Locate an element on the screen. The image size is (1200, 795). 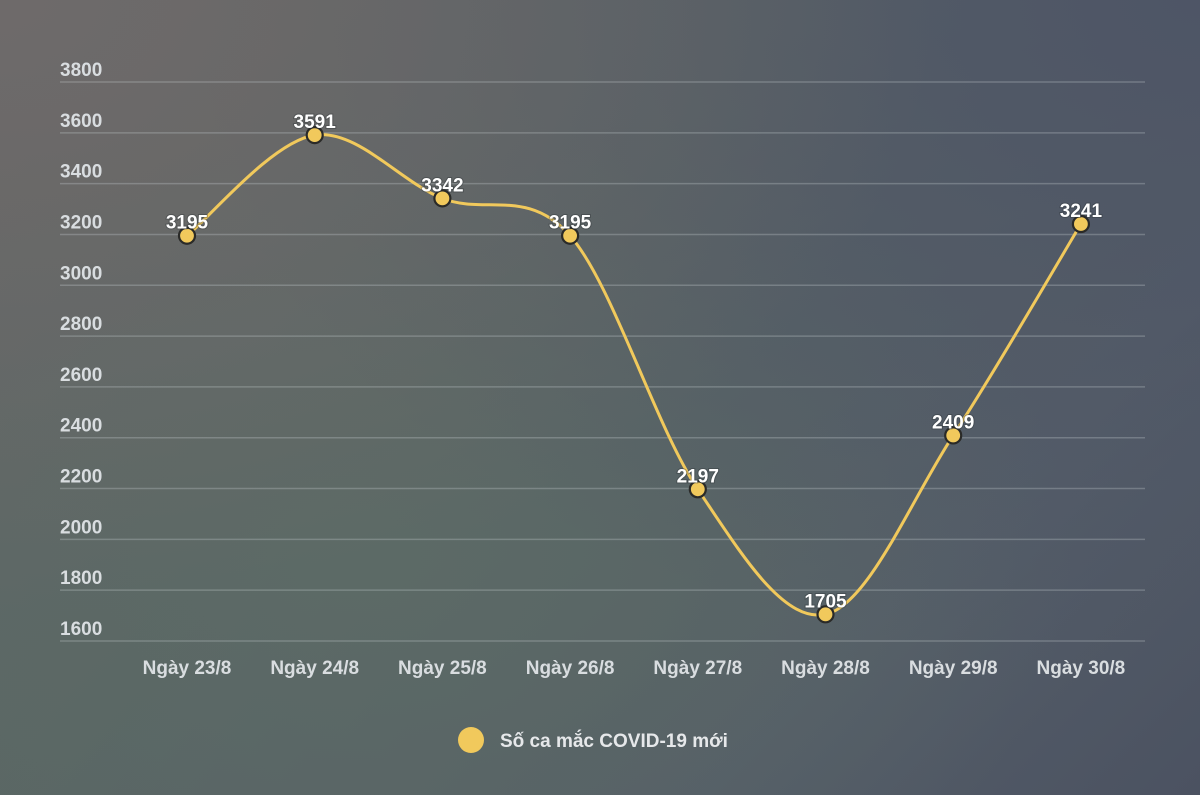
data-label: 3342 is located at coordinates (442, 185).